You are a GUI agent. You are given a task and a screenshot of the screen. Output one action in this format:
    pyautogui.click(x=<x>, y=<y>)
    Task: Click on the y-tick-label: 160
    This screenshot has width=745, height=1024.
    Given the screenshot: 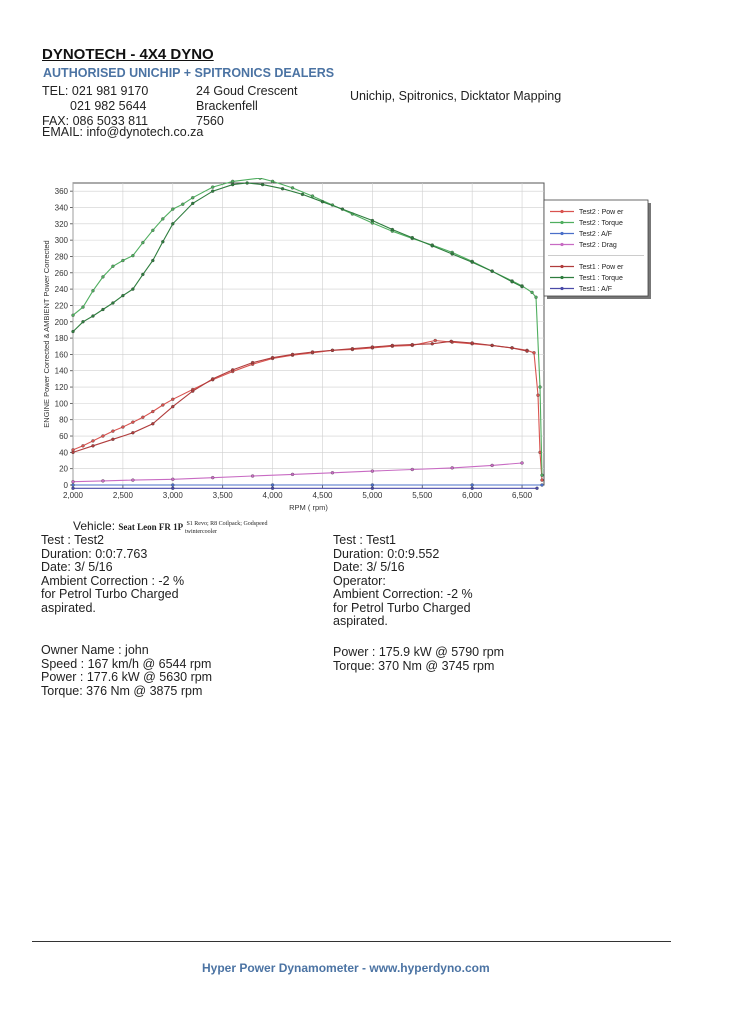 What is the action you would take?
    pyautogui.click(x=62, y=354)
    